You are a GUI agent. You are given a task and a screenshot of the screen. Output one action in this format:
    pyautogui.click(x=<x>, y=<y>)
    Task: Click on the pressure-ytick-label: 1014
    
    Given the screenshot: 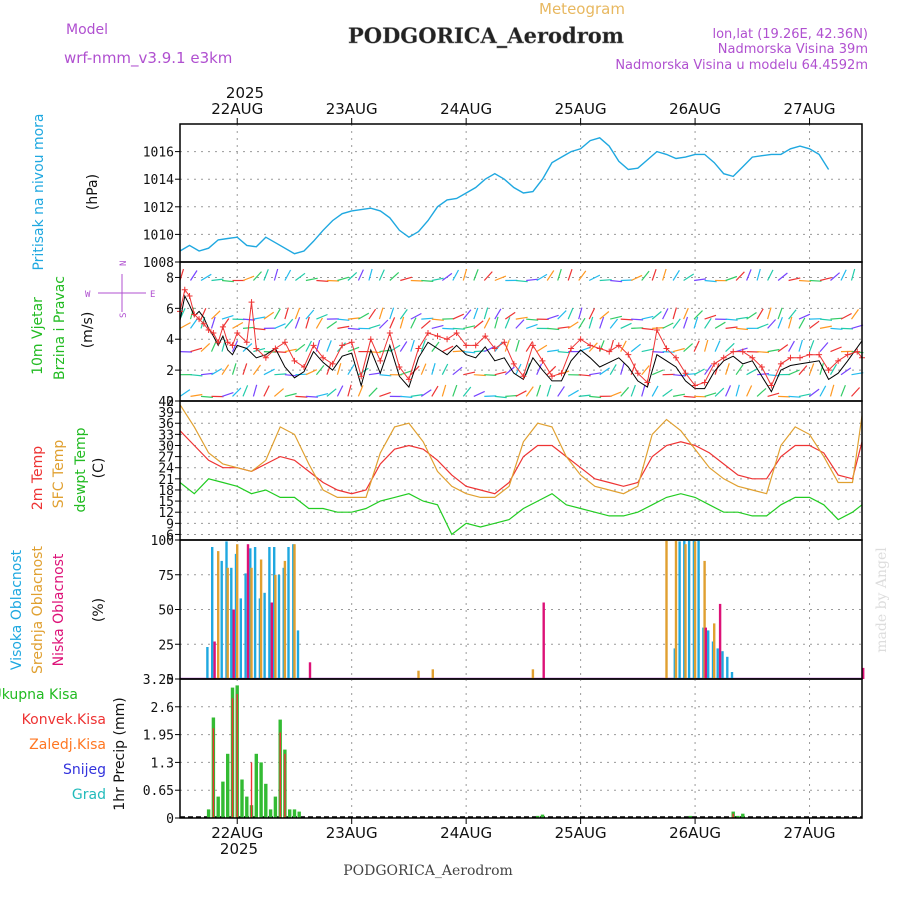 What is the action you would take?
    pyautogui.click(x=158, y=180)
    